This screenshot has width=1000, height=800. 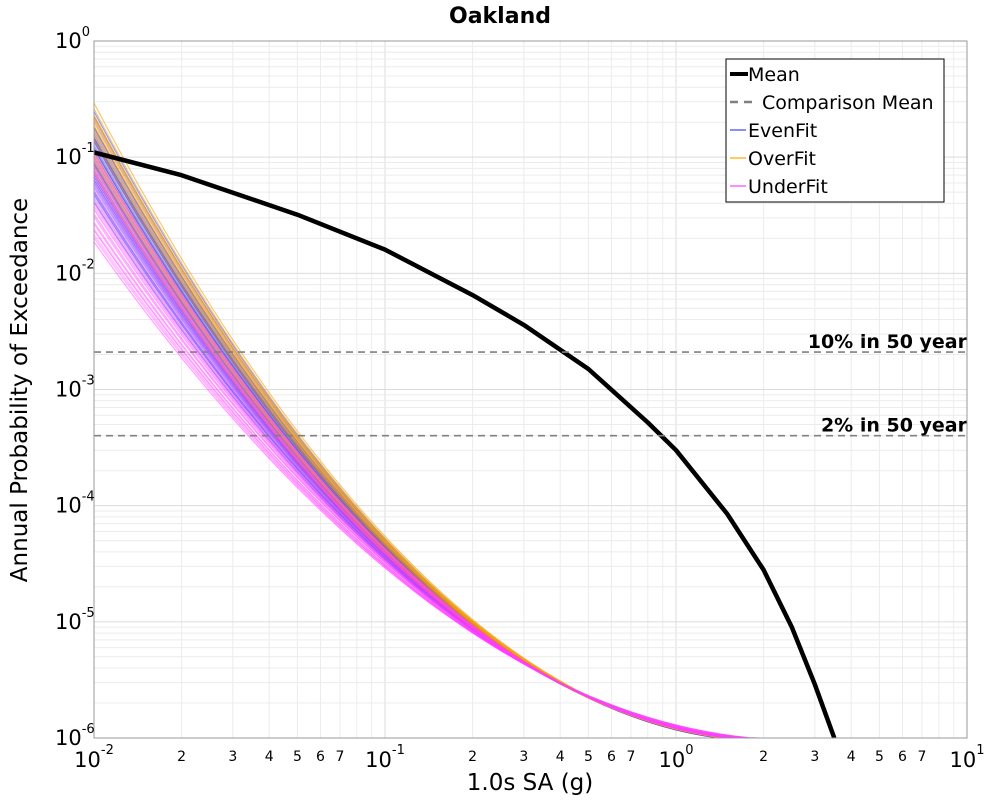 I want to click on legend-label: OverFit, so click(x=782, y=159).